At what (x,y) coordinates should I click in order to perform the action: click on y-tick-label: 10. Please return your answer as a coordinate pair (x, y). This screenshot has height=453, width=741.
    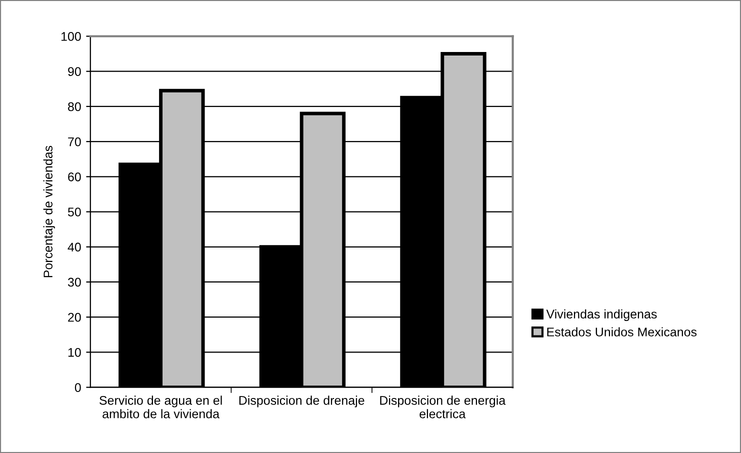
    Looking at the image, I should click on (74, 352).